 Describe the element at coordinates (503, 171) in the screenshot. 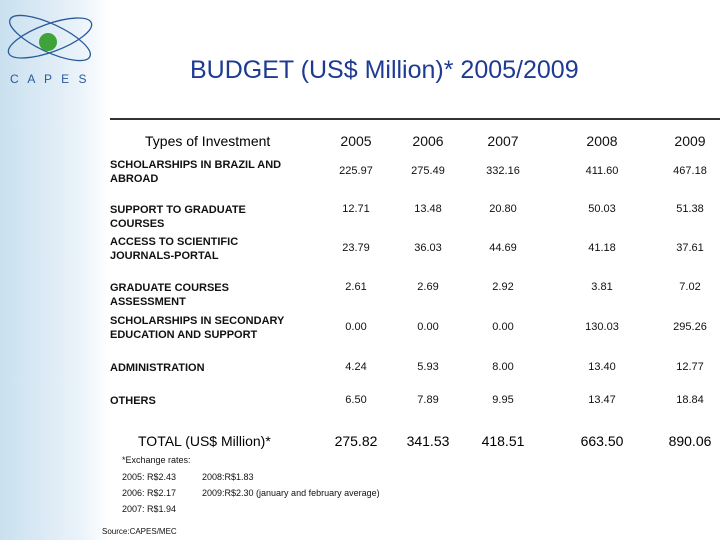

I see `cell: 332.16` at that location.